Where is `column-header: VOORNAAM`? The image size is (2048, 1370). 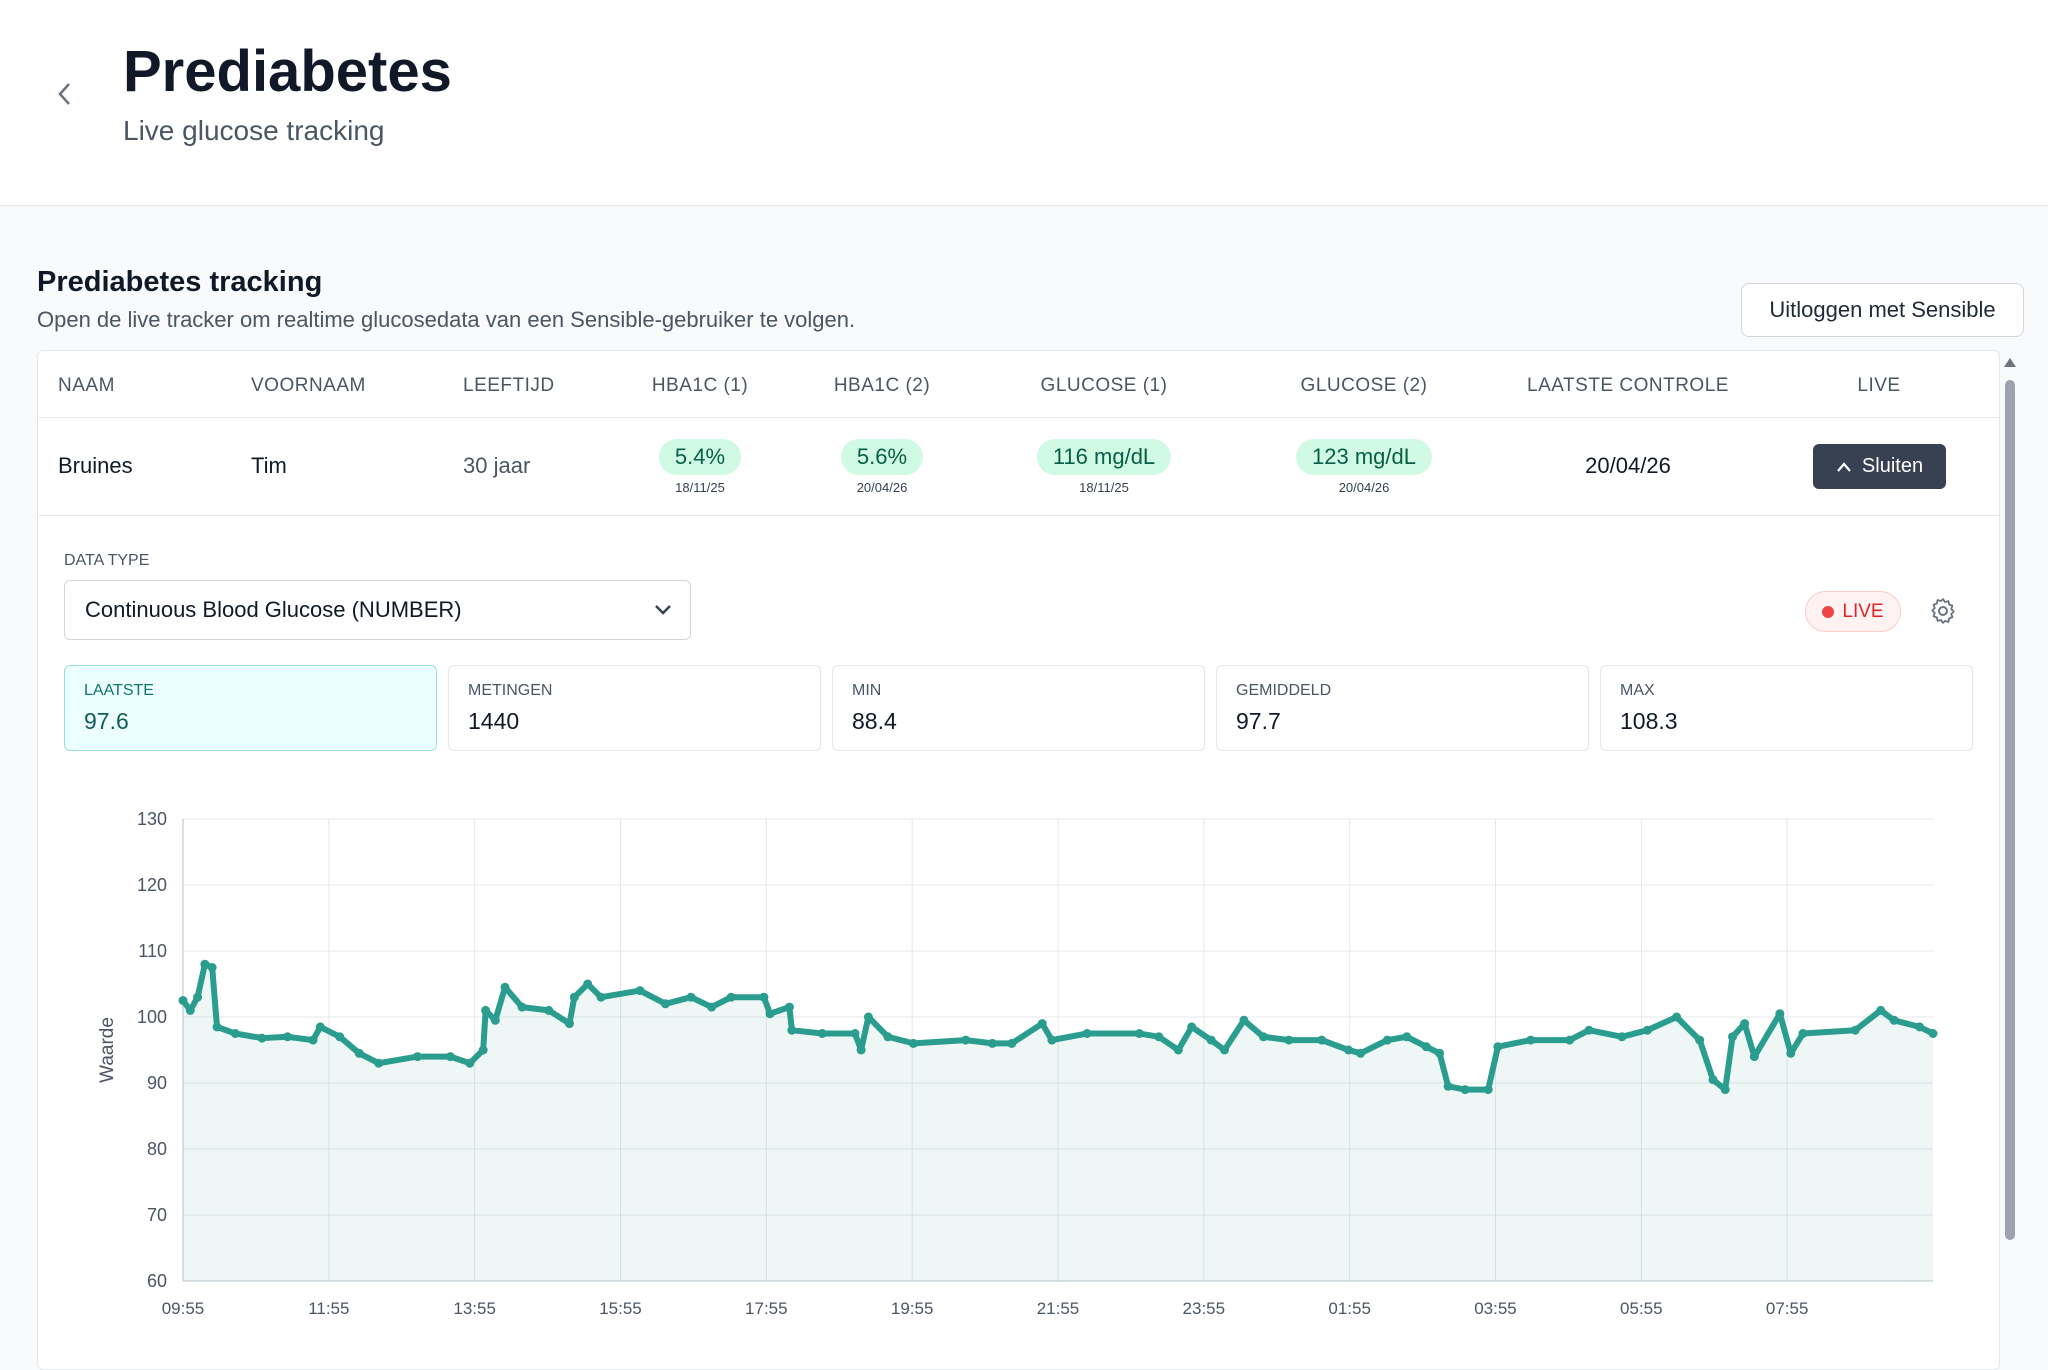 column-header: VOORNAAM is located at coordinates (308, 385).